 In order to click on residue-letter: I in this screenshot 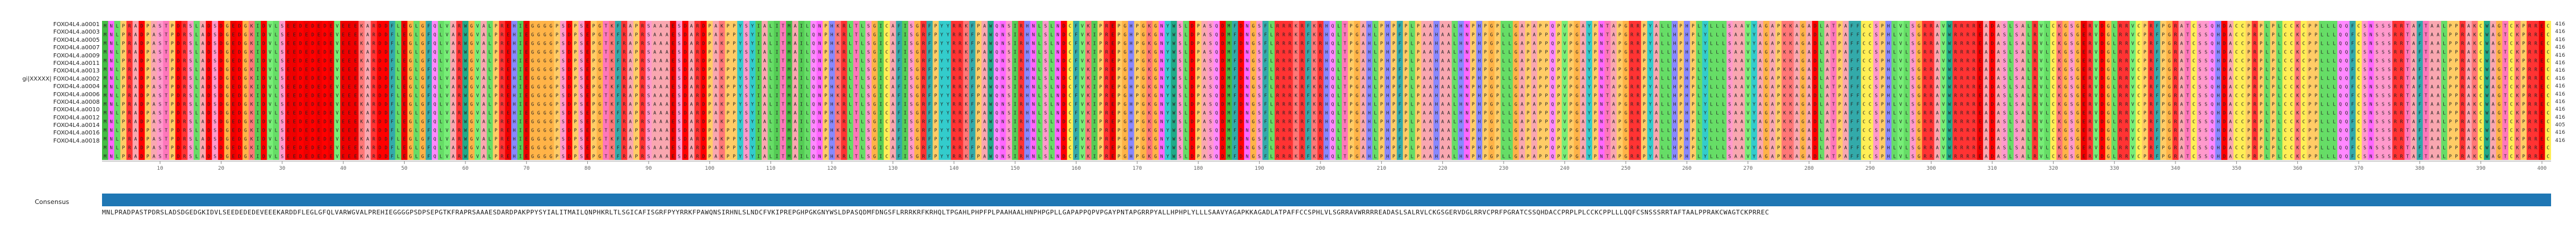, I will do `click(905, 69)`.